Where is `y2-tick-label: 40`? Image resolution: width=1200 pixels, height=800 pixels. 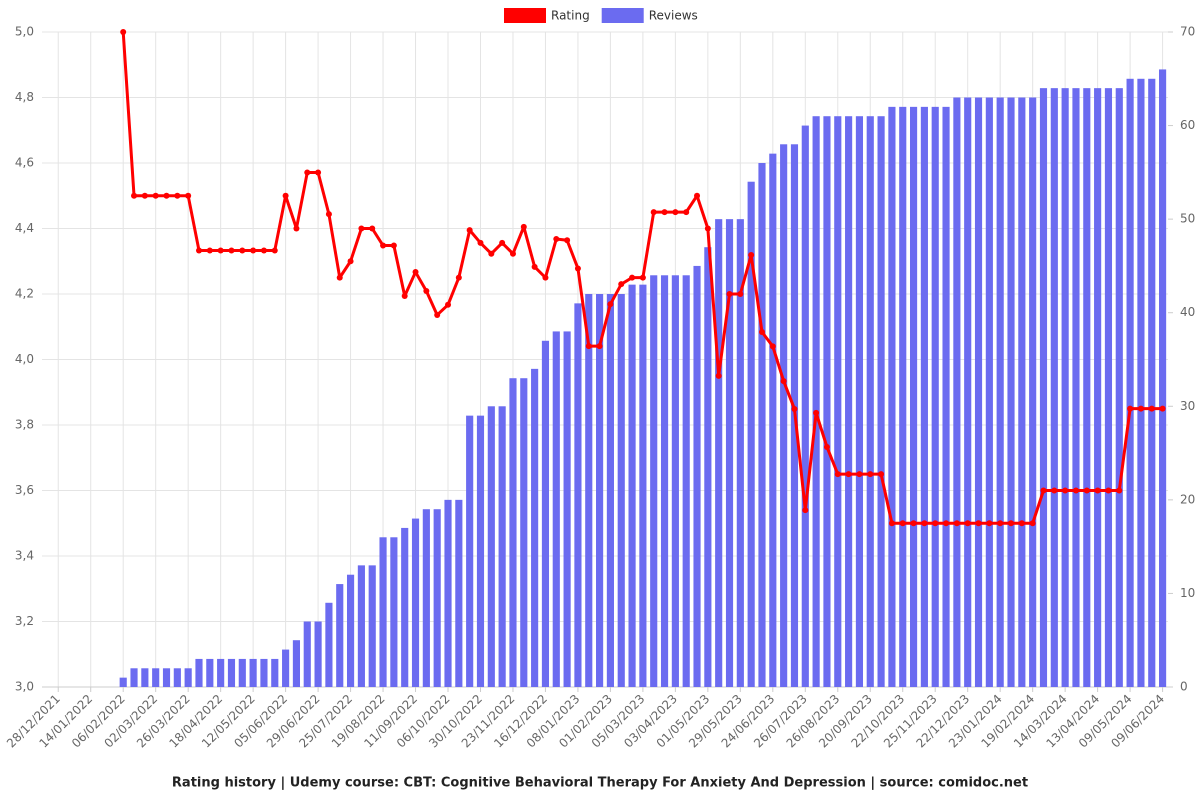
y2-tick-label: 40 is located at coordinates (1187, 312).